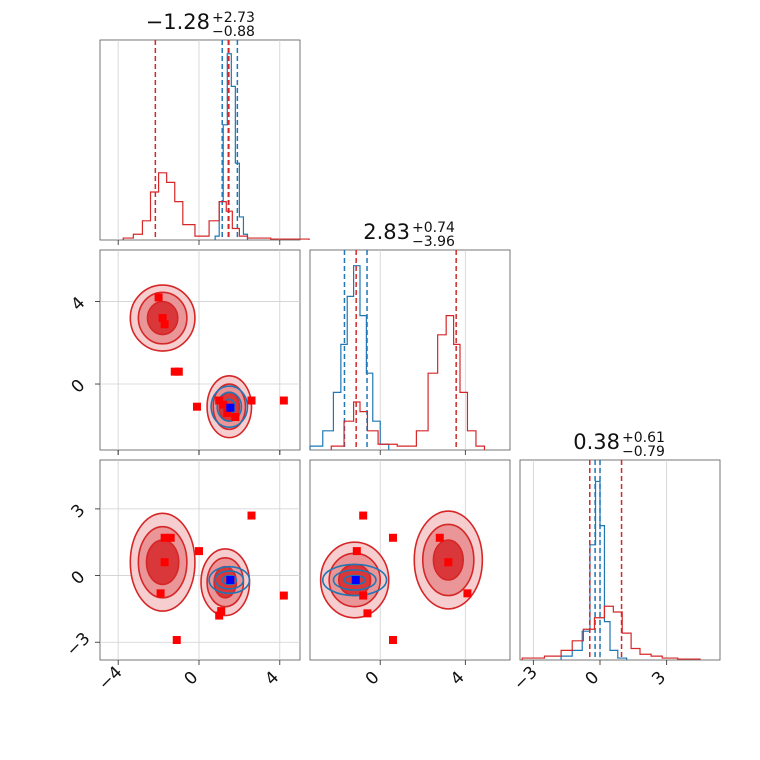 The height and width of the screenshot is (760, 760). Describe the element at coordinates (433, 242) in the screenshot. I see `title-param-2-lower: −3.96` at that location.